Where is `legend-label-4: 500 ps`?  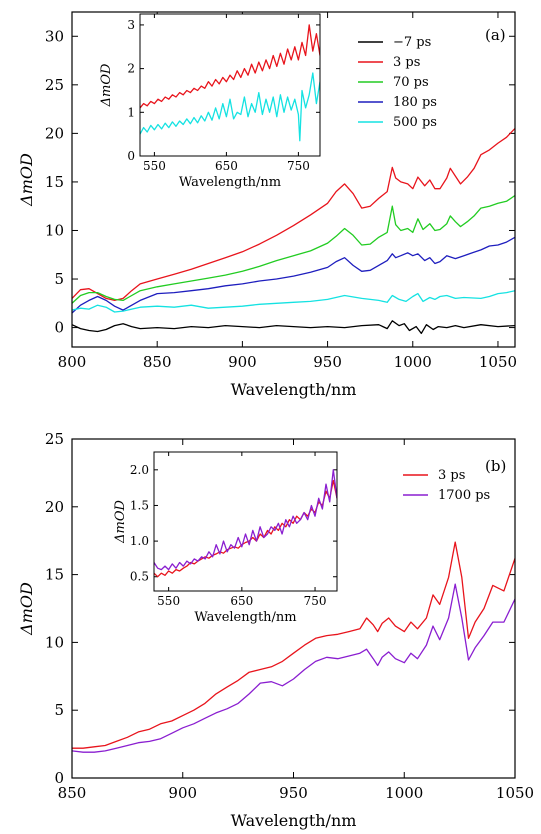 legend-label-4: 500 ps is located at coordinates (415, 122).